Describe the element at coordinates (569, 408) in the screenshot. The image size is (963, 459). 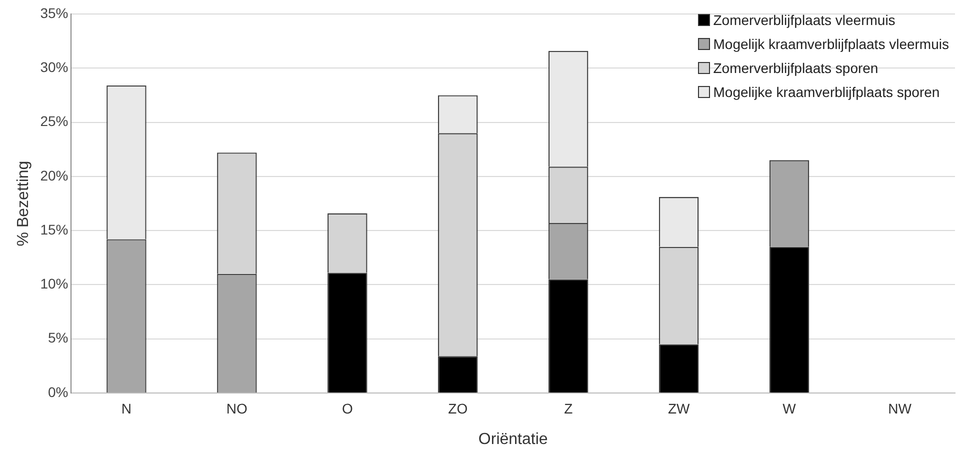
I see `x-tick-label: Z` at that location.